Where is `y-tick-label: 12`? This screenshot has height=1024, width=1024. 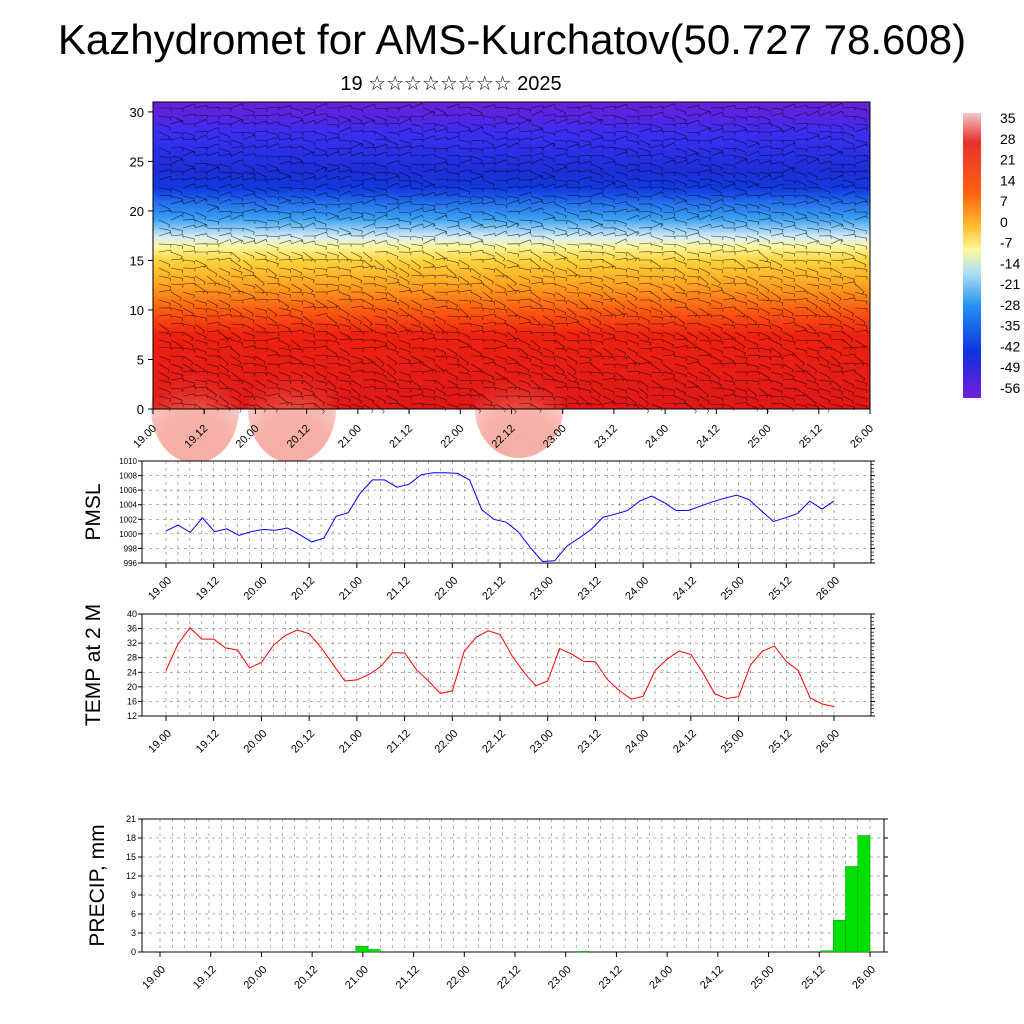
y-tick-label: 12 is located at coordinates (132, 716).